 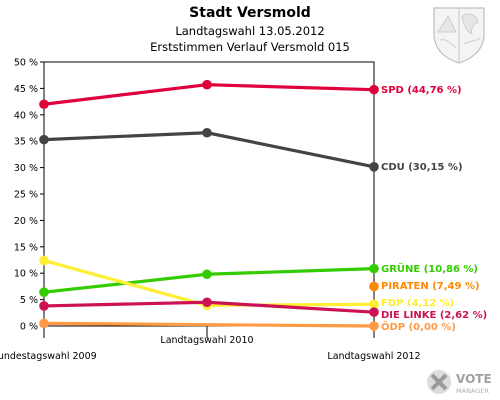 I want to click on y-tick-label: 20 %, so click(x=26, y=221).